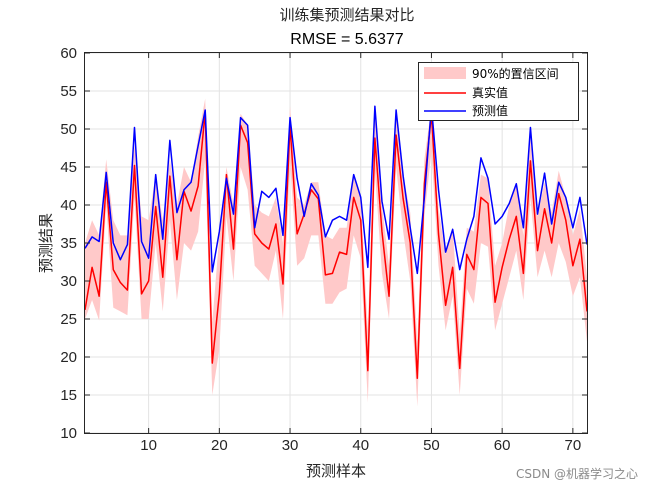  What do you see at coordinates (290, 445) in the screenshot?
I see `x-tick-label: 30` at bounding box center [290, 445].